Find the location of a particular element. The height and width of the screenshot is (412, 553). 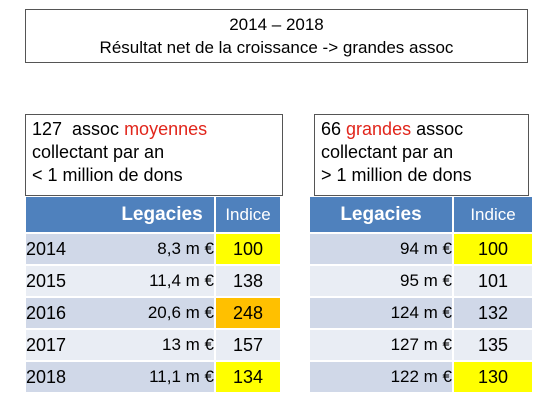

table-row: 2016 20,6 m €248 is located at coordinates (153, 314).